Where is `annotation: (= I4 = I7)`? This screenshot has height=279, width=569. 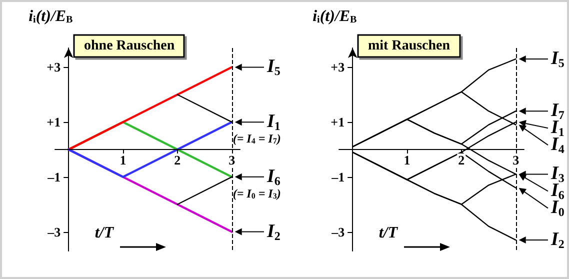 annotation: (= I4 = I7) is located at coordinates (256, 139).